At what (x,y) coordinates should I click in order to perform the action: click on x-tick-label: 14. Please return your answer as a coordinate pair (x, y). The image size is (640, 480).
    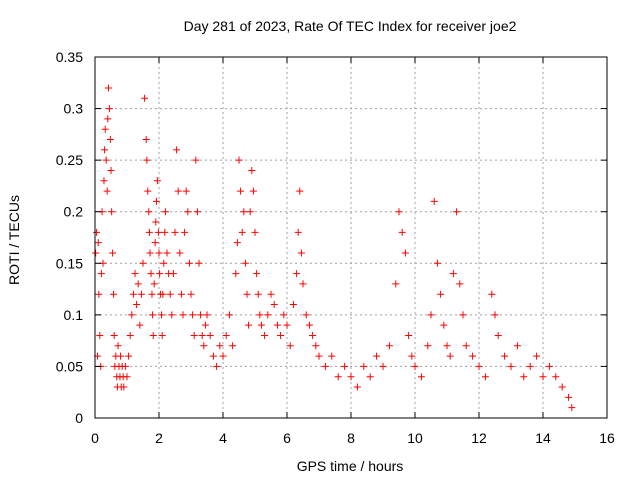
    Looking at the image, I should click on (543, 438).